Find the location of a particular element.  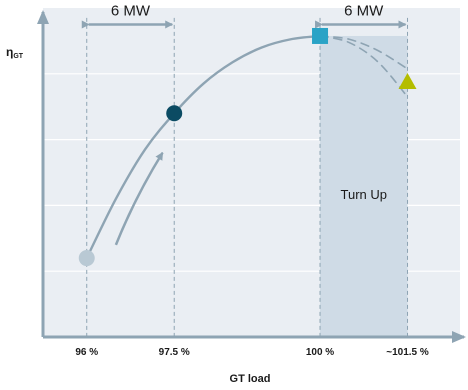

x-axis-title: GT load is located at coordinates (250, 379).